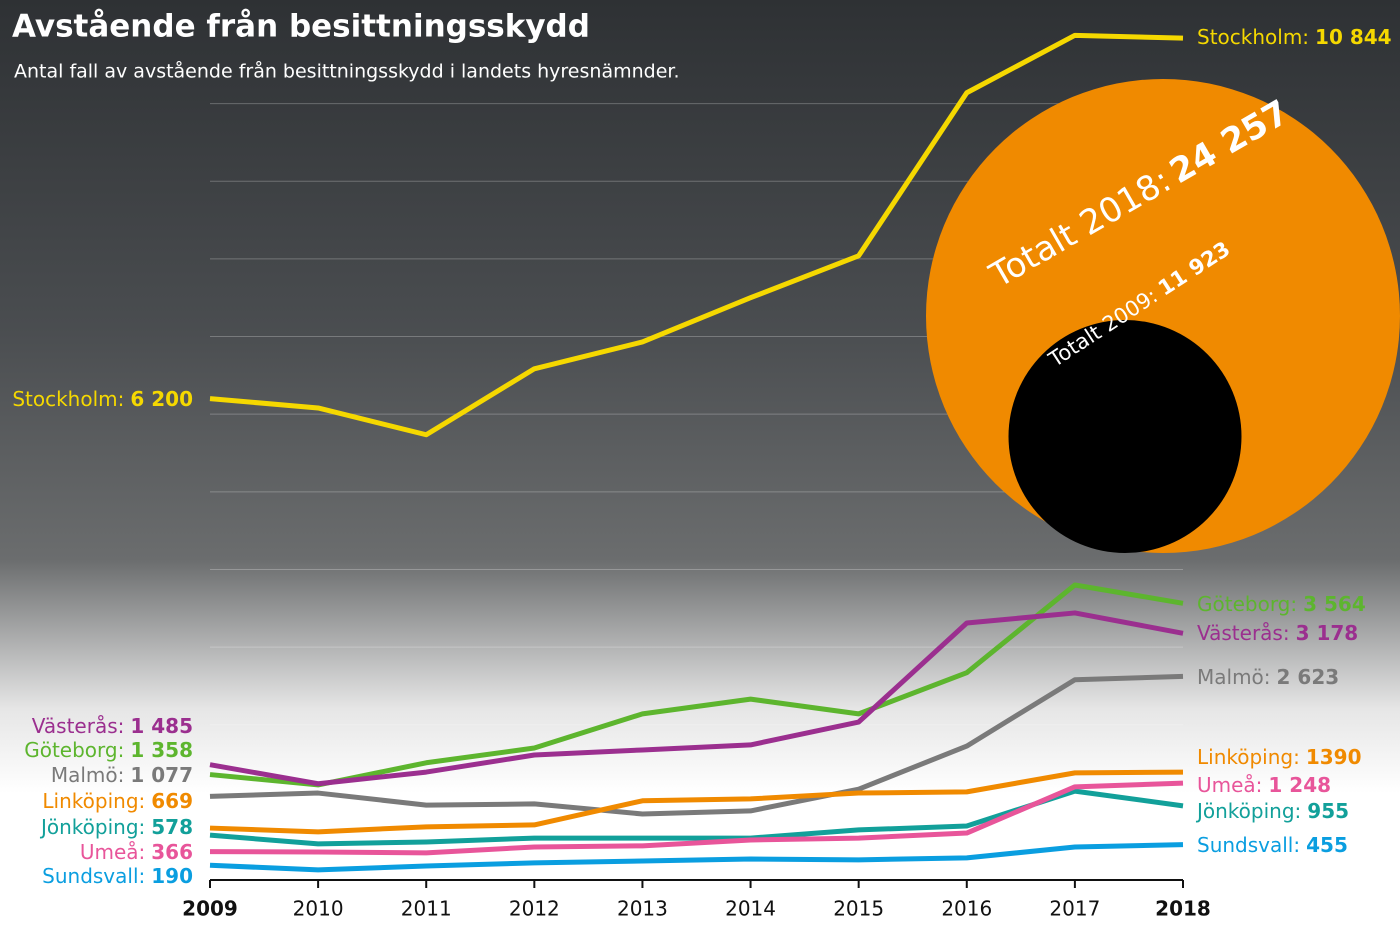 The height and width of the screenshot is (933, 1400). I want to click on x-tick-label: 2009, so click(210, 909).